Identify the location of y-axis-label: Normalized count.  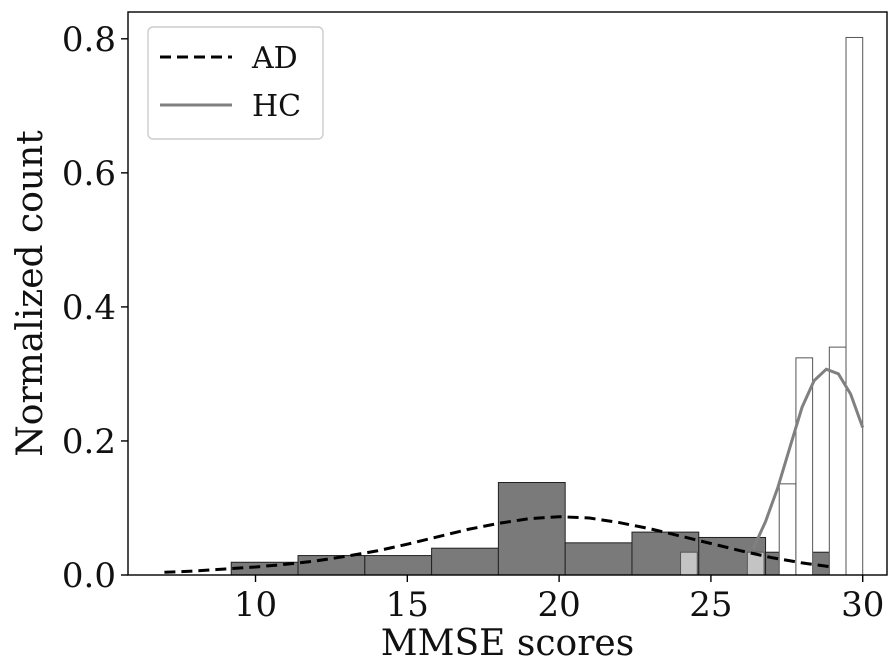
(30, 293).